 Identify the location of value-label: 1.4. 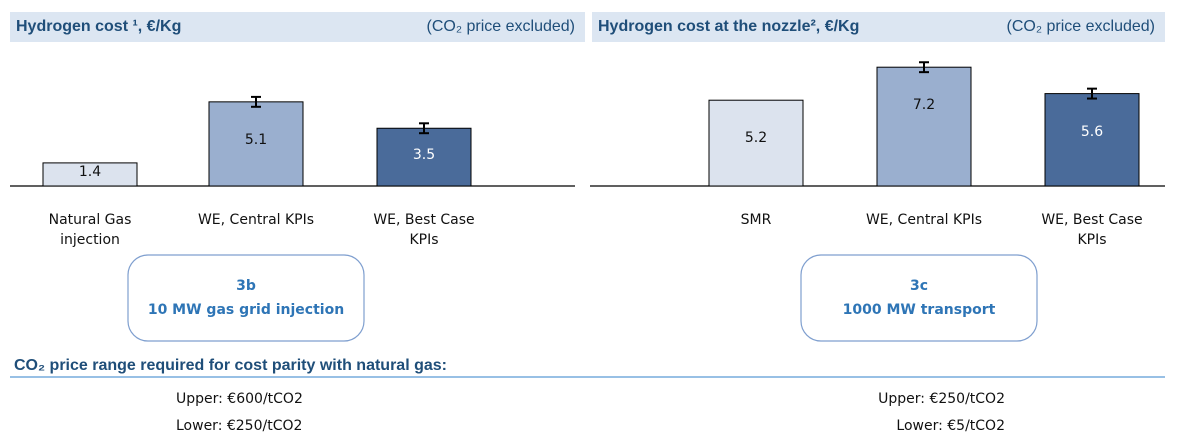
(90, 172).